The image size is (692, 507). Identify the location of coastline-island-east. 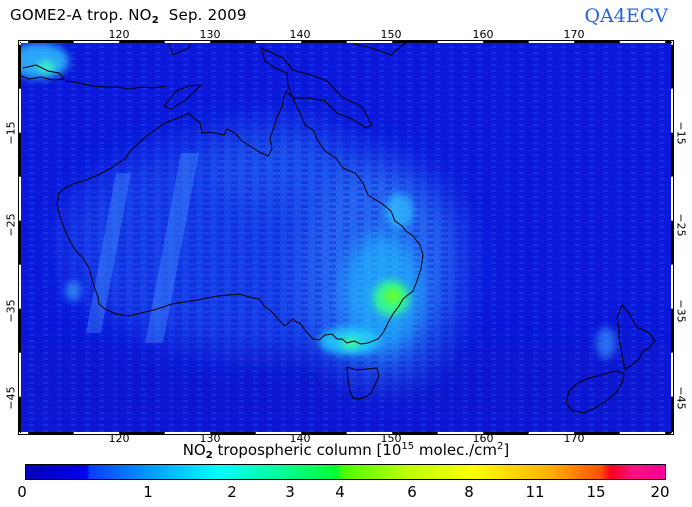
(378, 49).